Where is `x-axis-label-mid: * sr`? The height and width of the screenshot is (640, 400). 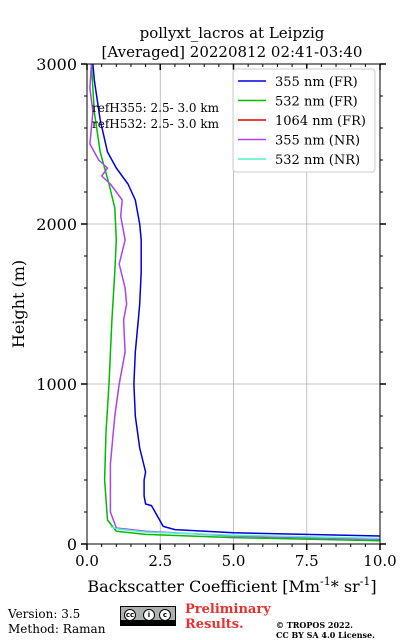 x-axis-label-mid: * sr is located at coordinates (345, 586).